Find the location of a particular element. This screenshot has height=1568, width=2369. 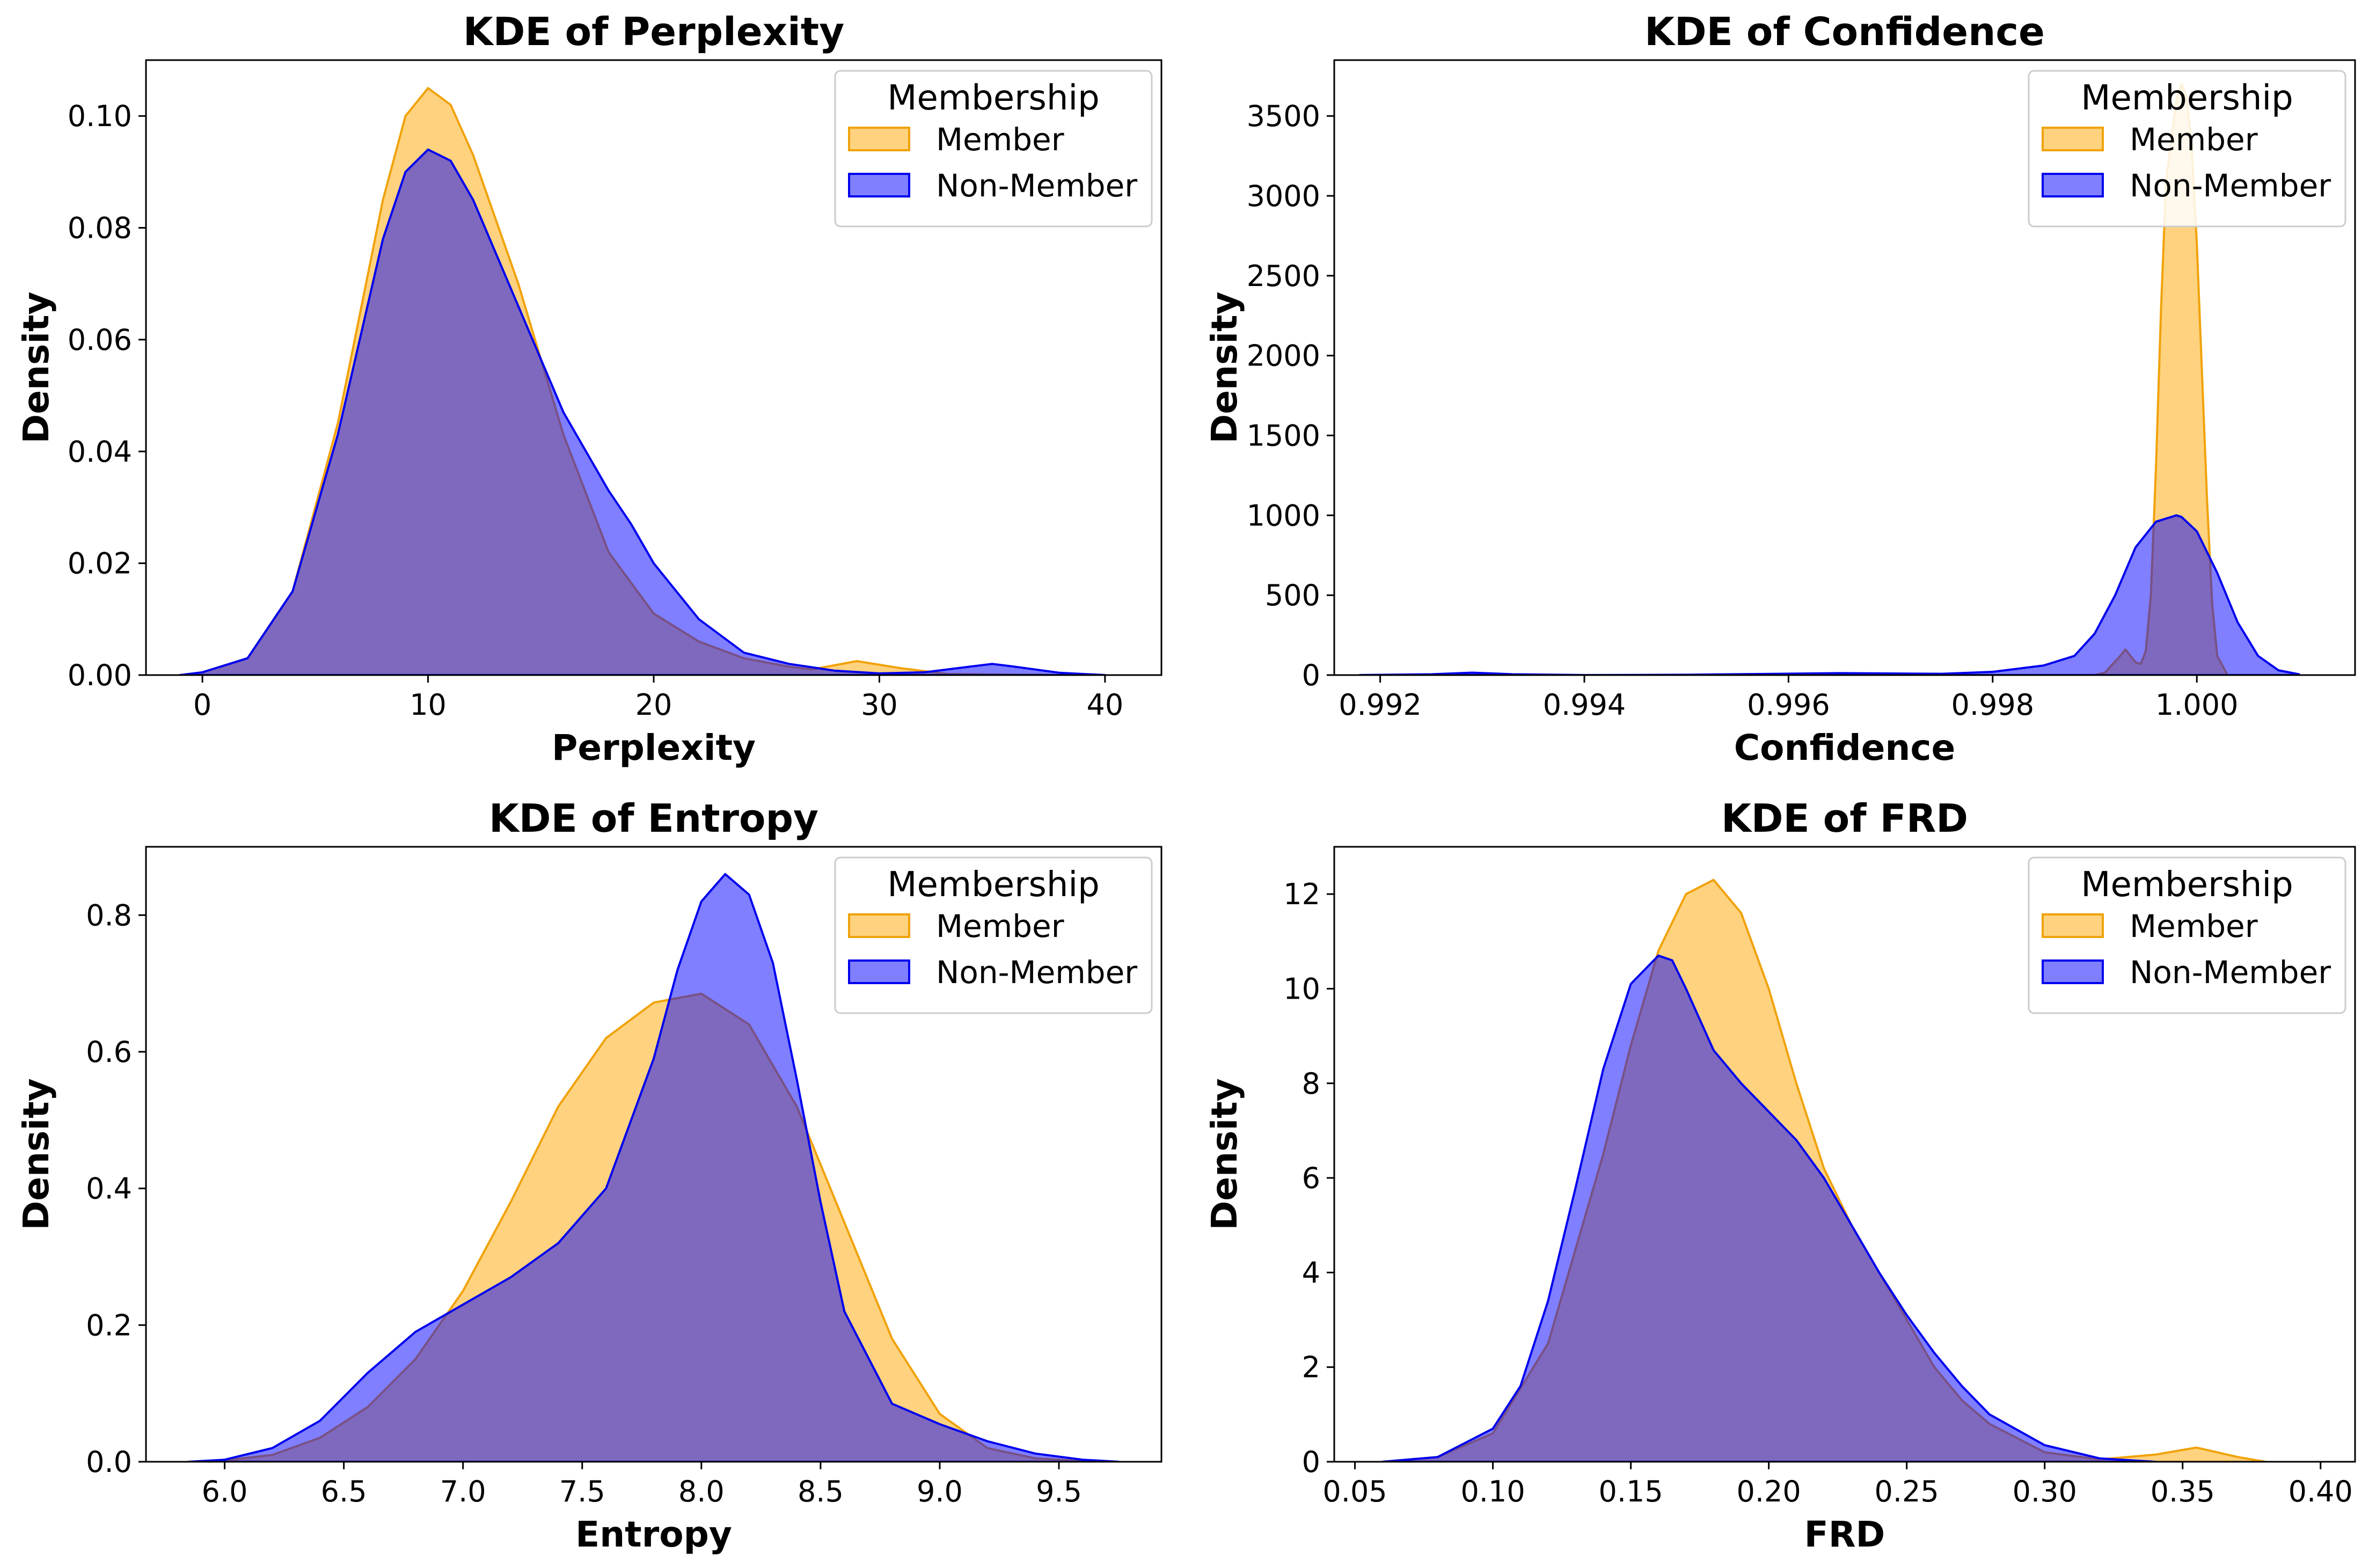

y-tick-label: 500 is located at coordinates (1292, 595).